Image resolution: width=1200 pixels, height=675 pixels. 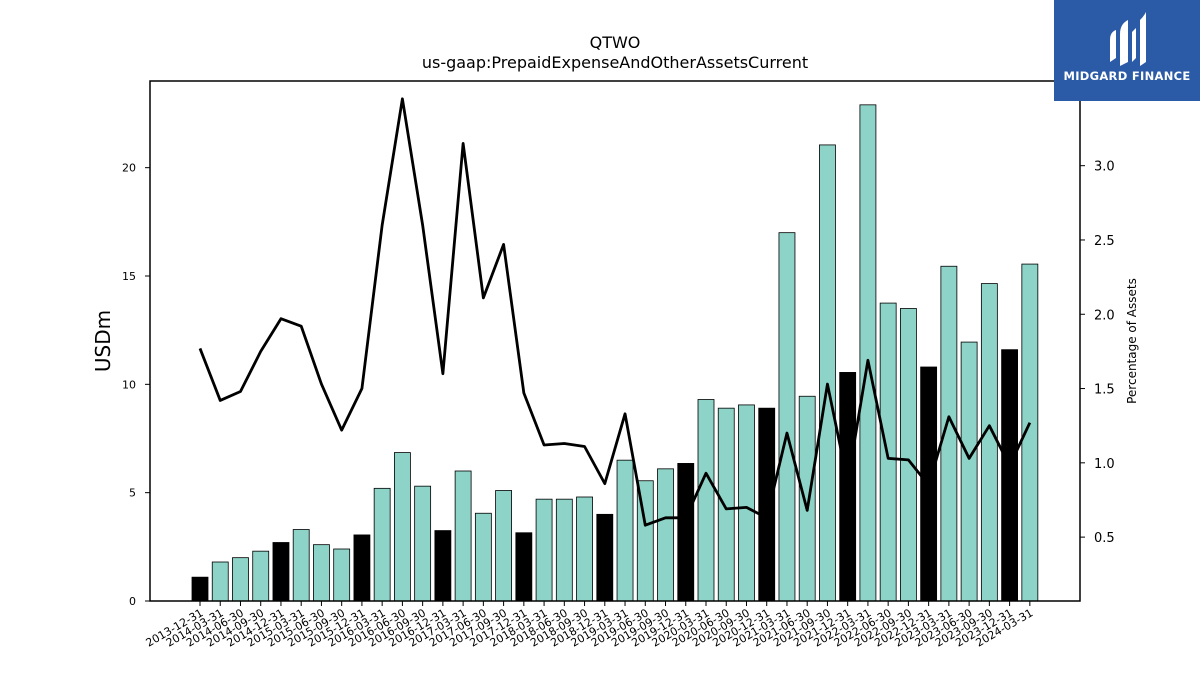 What do you see at coordinates (1104, 538) in the screenshot?
I see `y2-tick-label: 0.5` at bounding box center [1104, 538].